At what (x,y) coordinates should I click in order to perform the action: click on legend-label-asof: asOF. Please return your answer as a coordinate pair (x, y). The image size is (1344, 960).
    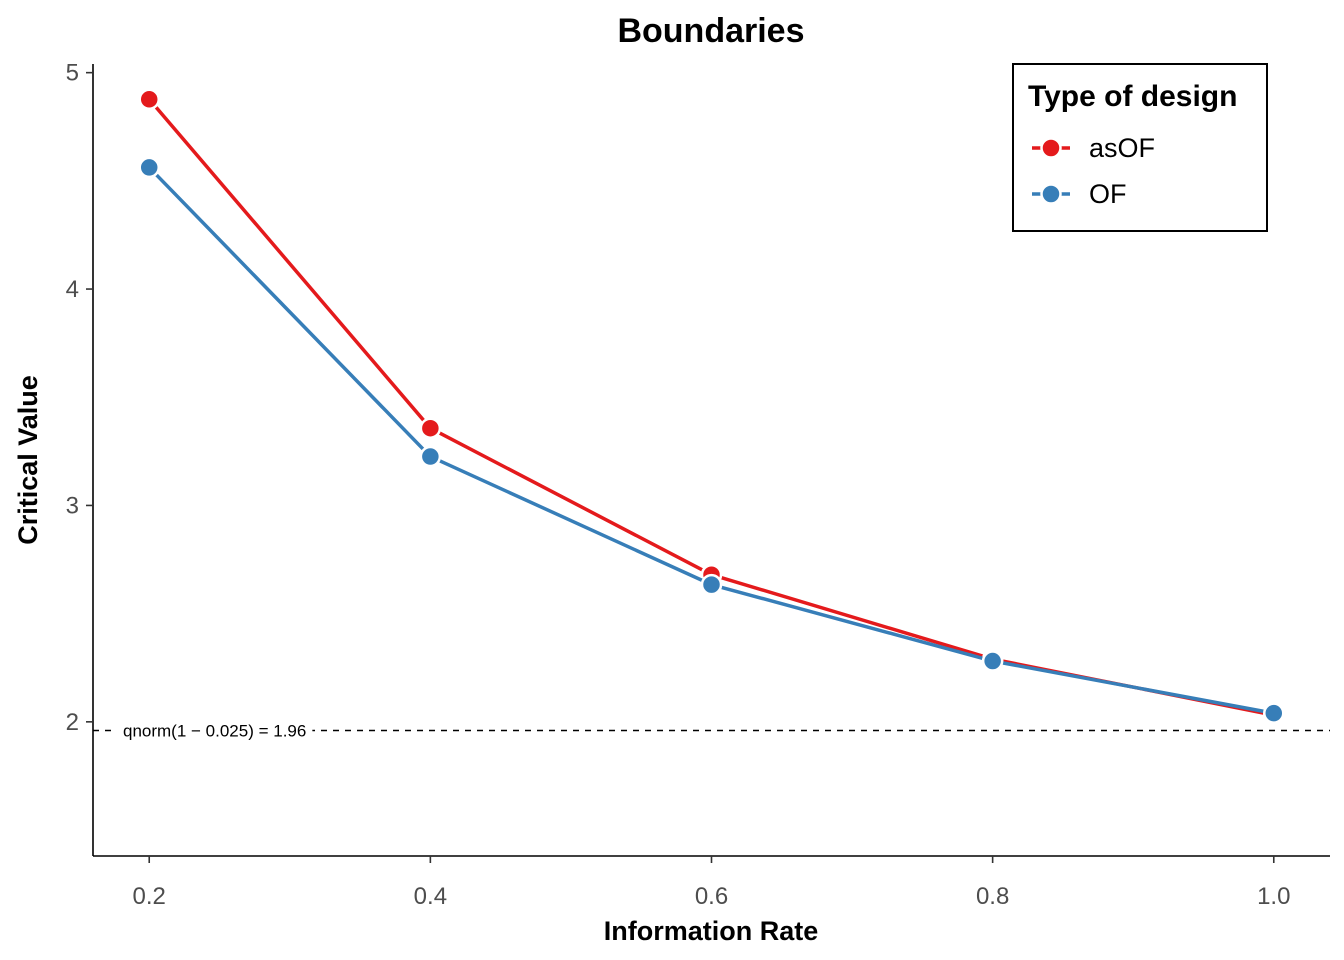
    Looking at the image, I should click on (1122, 148).